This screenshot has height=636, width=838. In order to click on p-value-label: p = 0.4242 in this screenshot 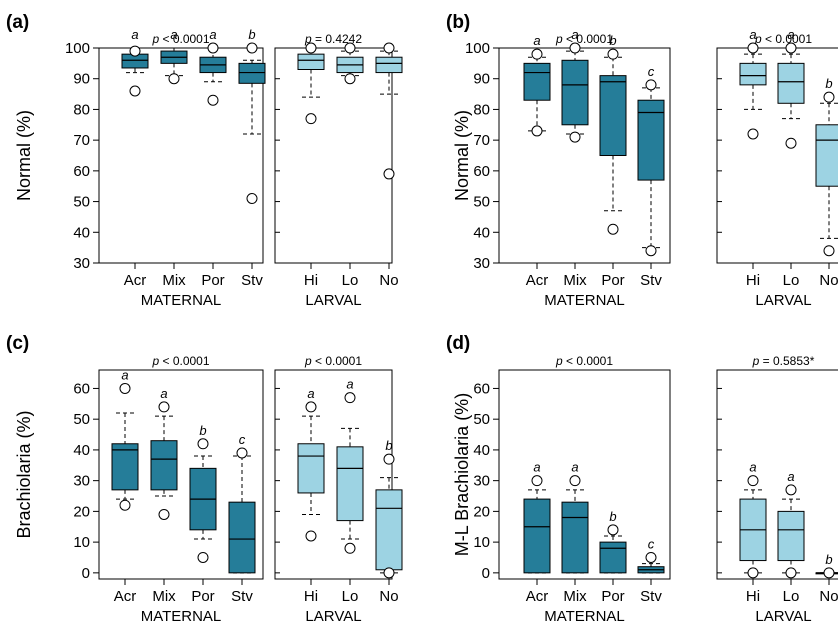, I will do `click(333, 39)`.